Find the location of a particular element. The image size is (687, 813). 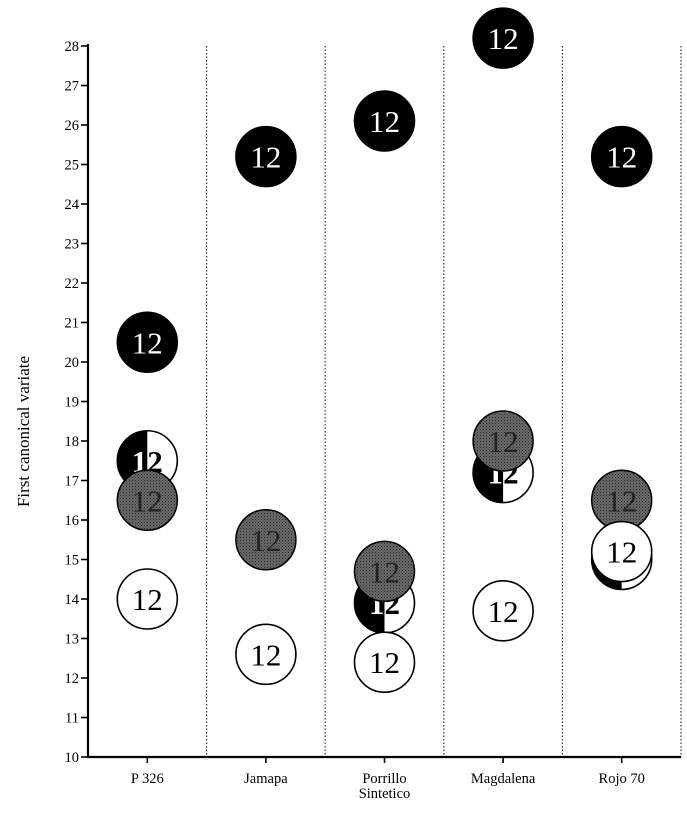

y-tick-label: 24 is located at coordinates (72, 205).